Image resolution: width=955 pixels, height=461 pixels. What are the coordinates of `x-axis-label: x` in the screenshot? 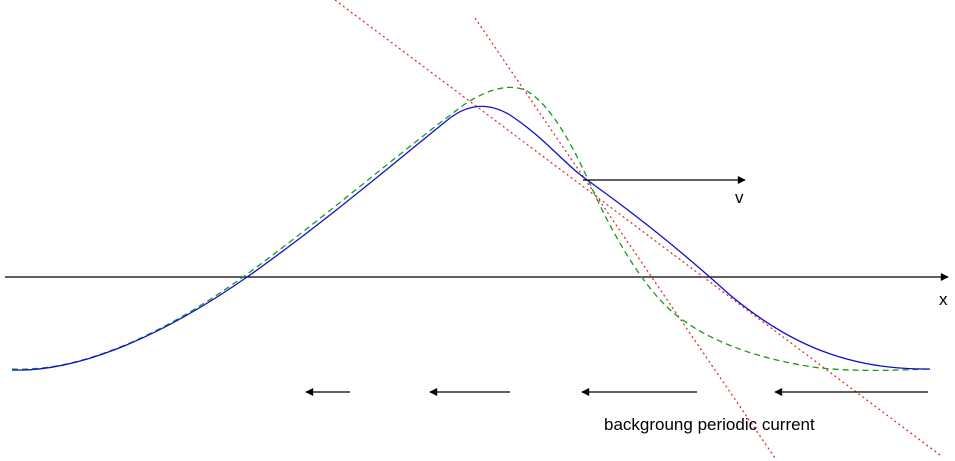 It's located at (943, 299).